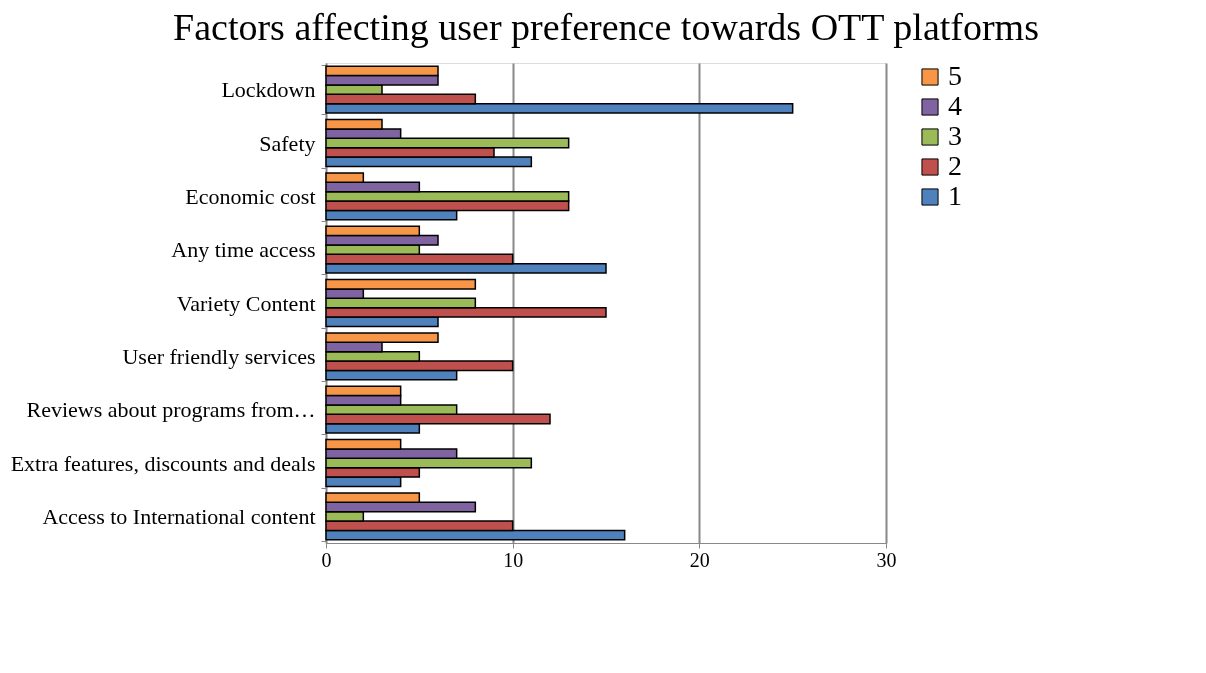 The width and height of the screenshot is (1206, 673). What do you see at coordinates (955, 195) in the screenshot?
I see `legend-label: 1` at bounding box center [955, 195].